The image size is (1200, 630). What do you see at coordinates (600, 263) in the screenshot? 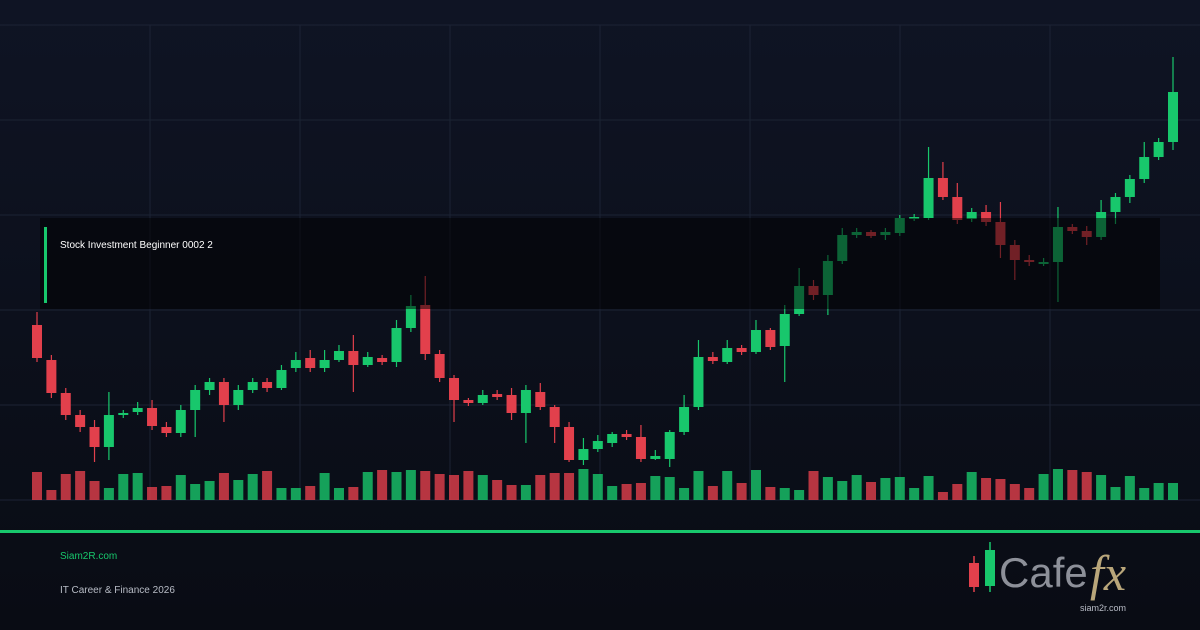
I see `title-panel` at bounding box center [600, 263].